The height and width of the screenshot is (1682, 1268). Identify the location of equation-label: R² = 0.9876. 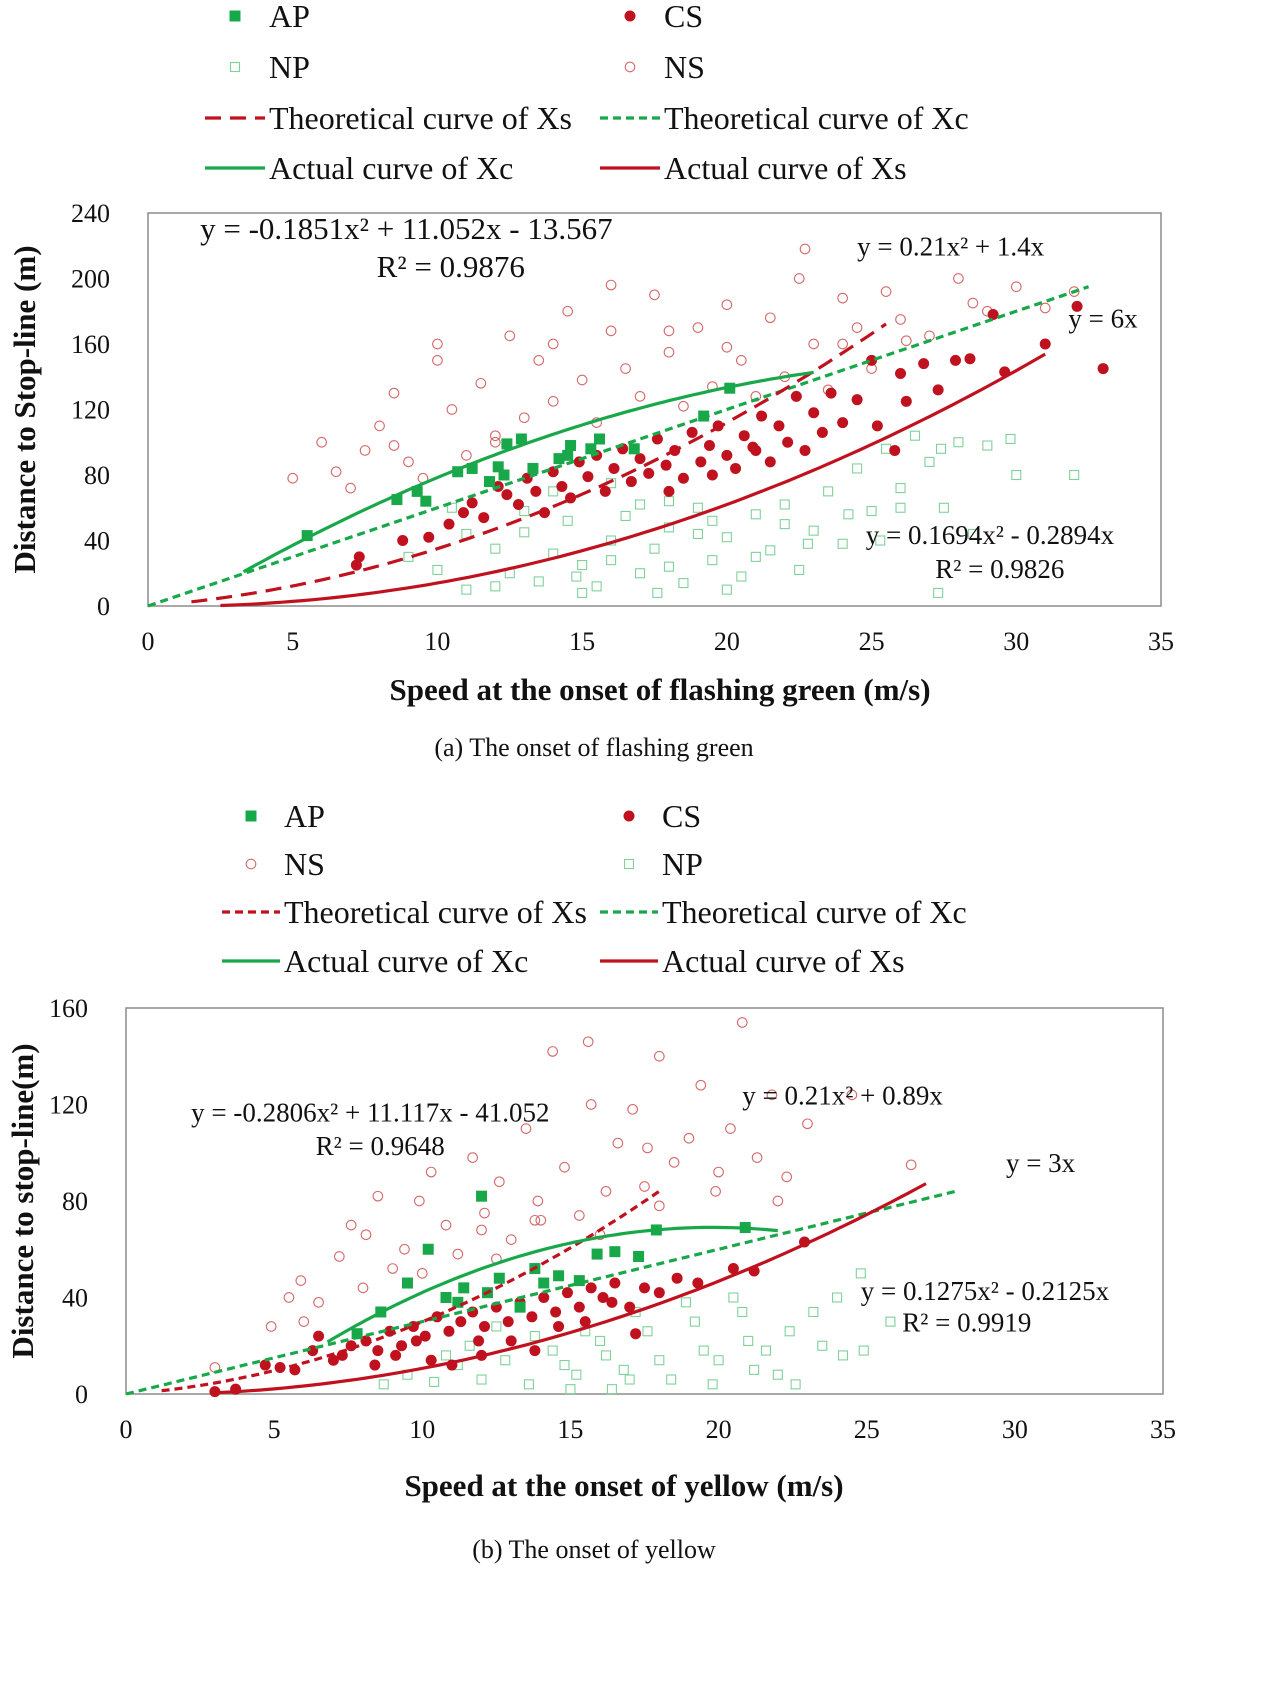
(451, 266).